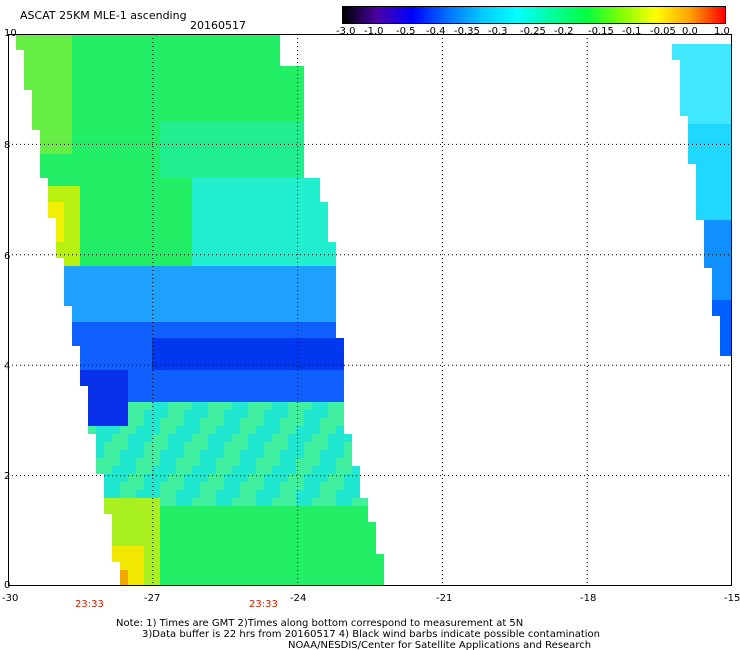 This screenshot has height=650, width=740. What do you see at coordinates (436, 31) in the screenshot?
I see `colorbar-tick: -0.4` at bounding box center [436, 31].